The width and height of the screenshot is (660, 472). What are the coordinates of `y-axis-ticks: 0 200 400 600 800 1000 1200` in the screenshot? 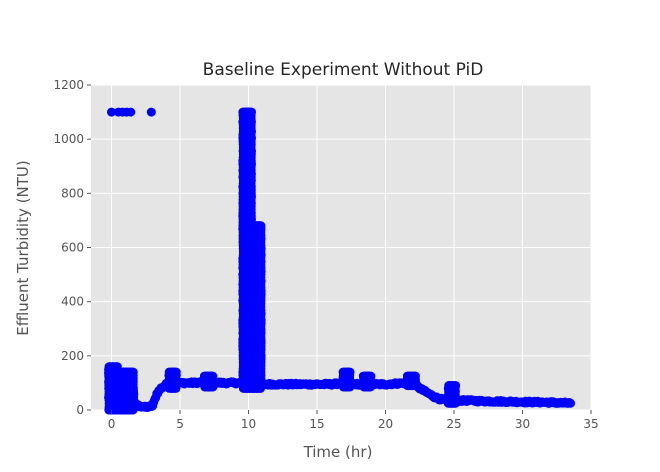 It's located at (72, 247).